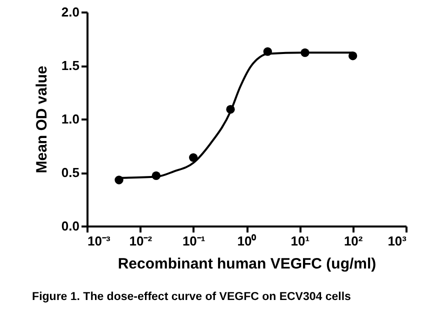 Image resolution: width=430 pixels, height=325 pixels. Describe the element at coordinates (247, 264) in the screenshot. I see `x-axis-title: Recombinant human VEGFC (ug/ml)` at that location.